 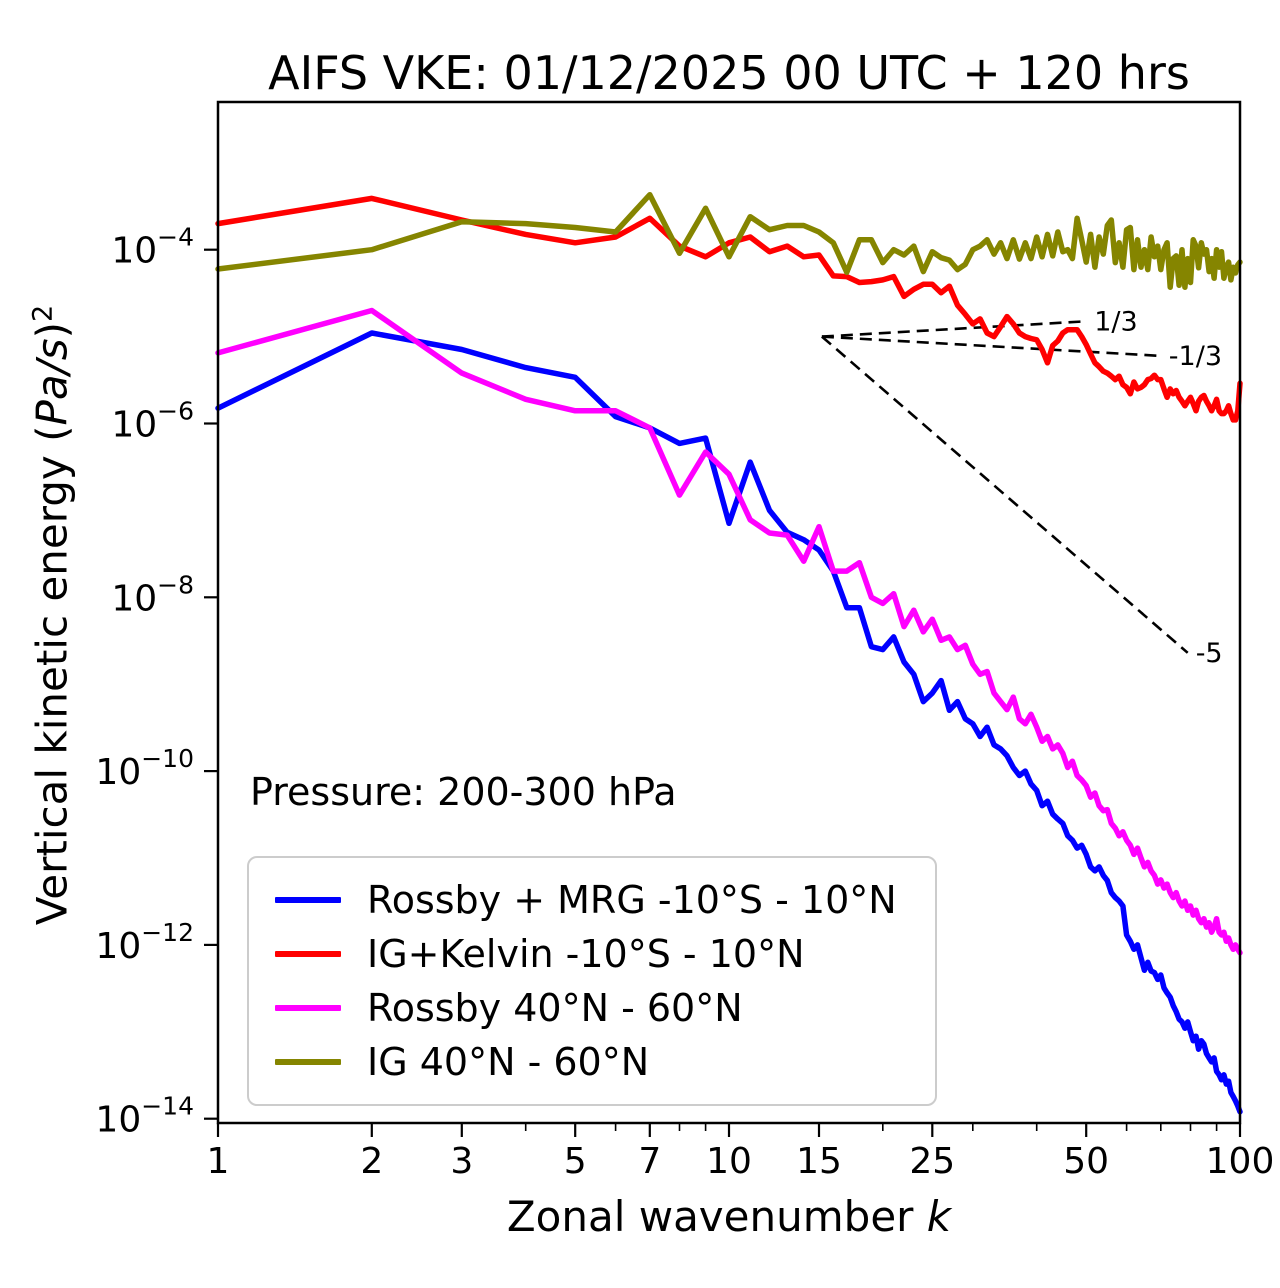 What do you see at coordinates (152, 594) in the screenshot?
I see `y-tick-label: 10⁻⁸` at bounding box center [152, 594].